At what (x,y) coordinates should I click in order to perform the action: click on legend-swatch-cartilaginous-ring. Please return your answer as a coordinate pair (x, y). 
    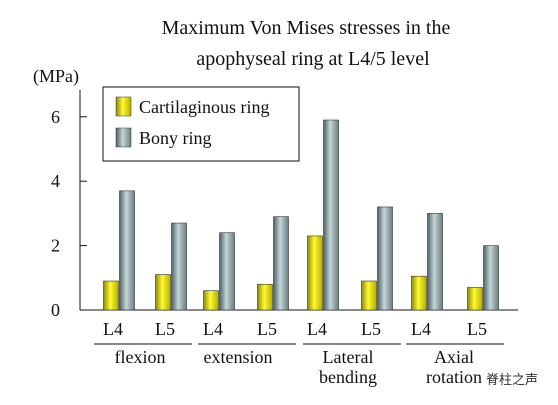
    Looking at the image, I should click on (123, 106).